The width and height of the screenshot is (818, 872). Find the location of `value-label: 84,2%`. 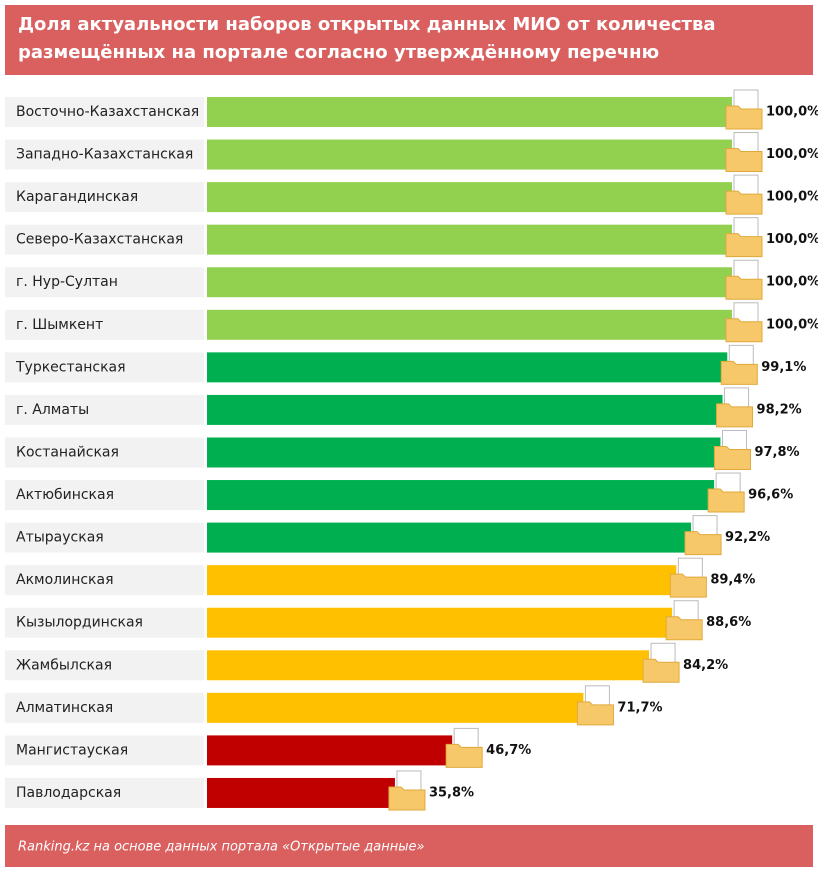

value-label: 84,2% is located at coordinates (705, 665).